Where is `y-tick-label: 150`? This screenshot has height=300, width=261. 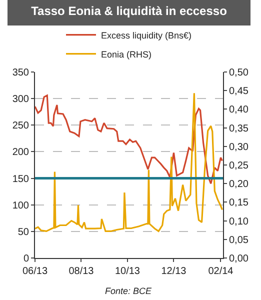 y-tick-label: 150 is located at coordinates (21, 179).